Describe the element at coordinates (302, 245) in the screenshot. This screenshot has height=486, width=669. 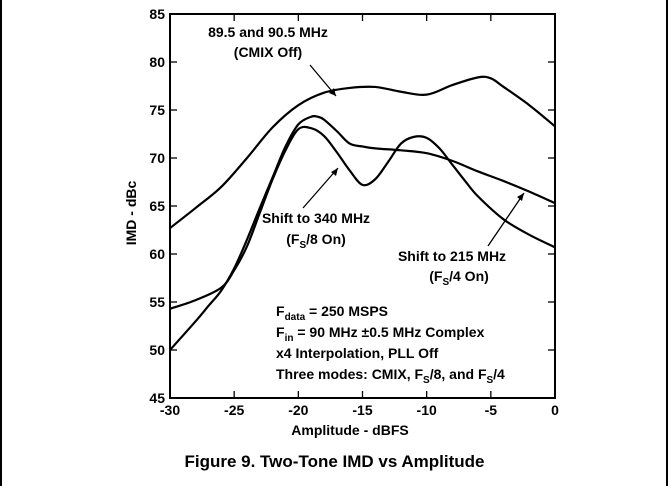
I see `annotation-340-subscript: S` at that location.